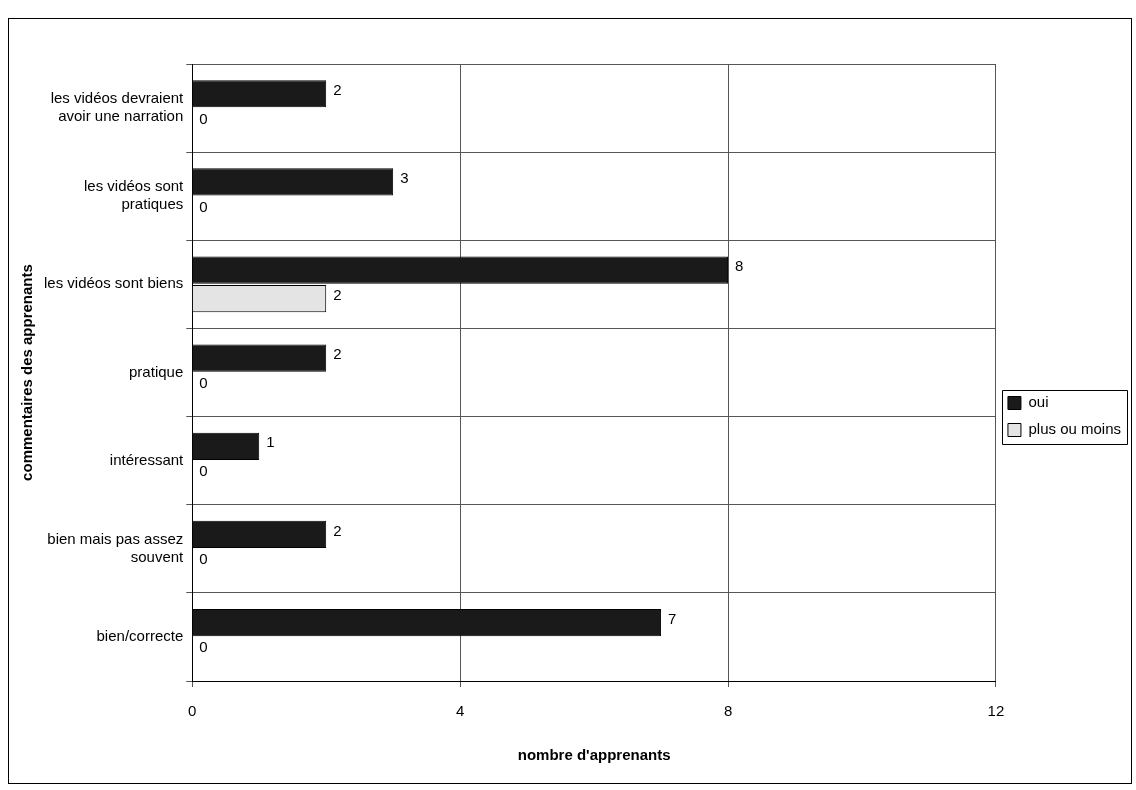  Describe the element at coordinates (116, 547) in the screenshot. I see `y-tick-label: bien mais pas assez souvent` at that location.